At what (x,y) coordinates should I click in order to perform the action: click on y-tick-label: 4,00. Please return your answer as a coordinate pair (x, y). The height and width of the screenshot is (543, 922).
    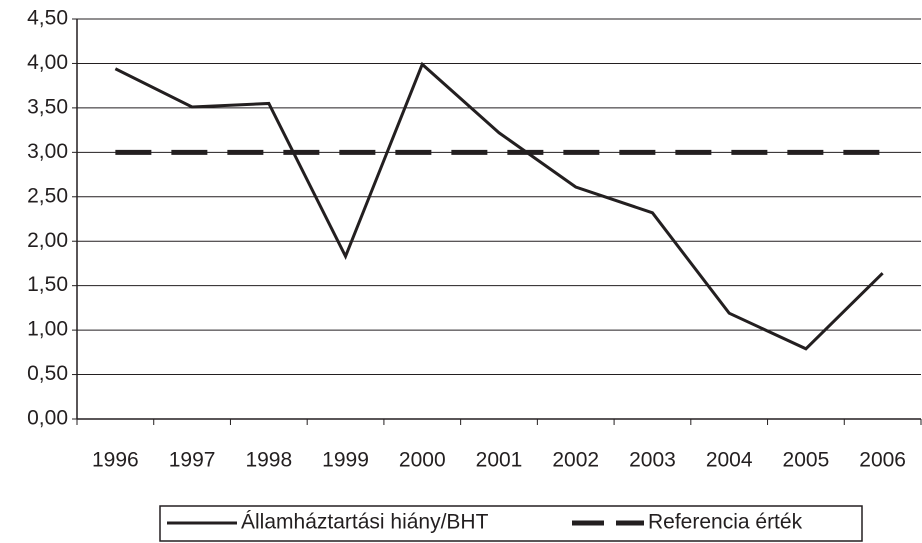
    Looking at the image, I should click on (47, 62).